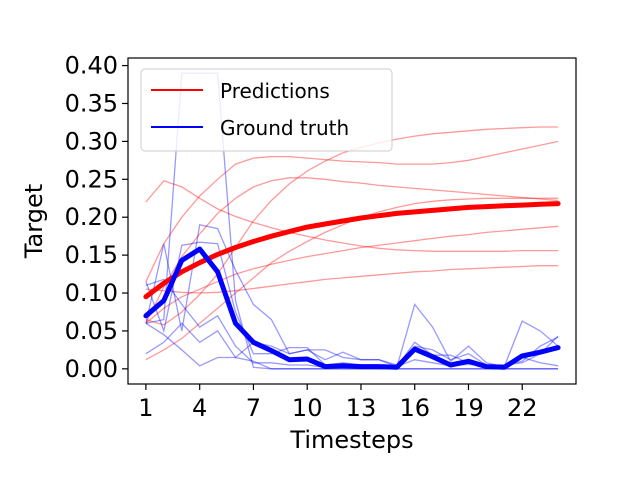 The width and height of the screenshot is (640, 480). I want to click on x-tick-label-7: 7, so click(253, 408).